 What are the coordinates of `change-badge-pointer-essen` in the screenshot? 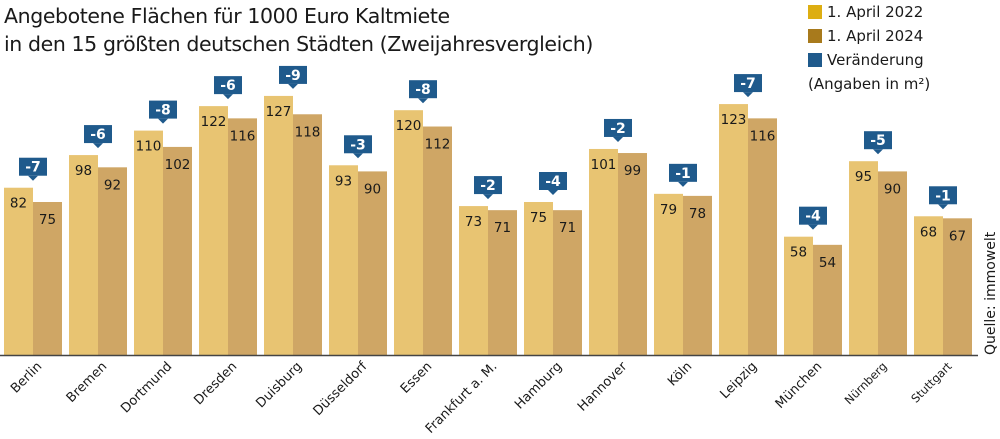 It's located at (423, 101).